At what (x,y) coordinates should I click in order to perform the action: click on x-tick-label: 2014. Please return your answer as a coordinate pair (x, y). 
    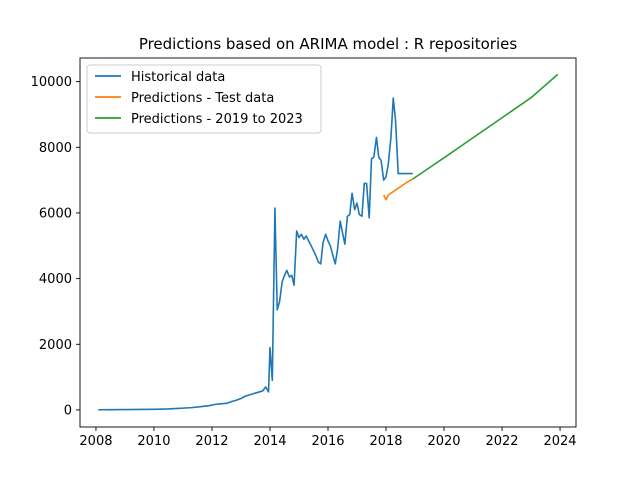
    Looking at the image, I should click on (269, 441).